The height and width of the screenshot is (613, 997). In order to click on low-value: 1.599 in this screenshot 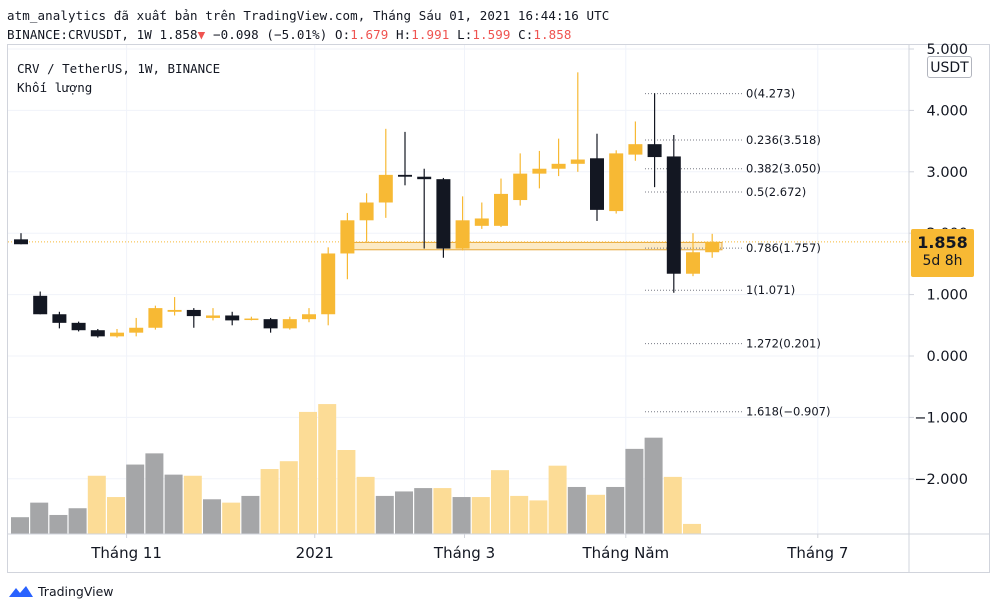, I will do `click(491, 34)`.